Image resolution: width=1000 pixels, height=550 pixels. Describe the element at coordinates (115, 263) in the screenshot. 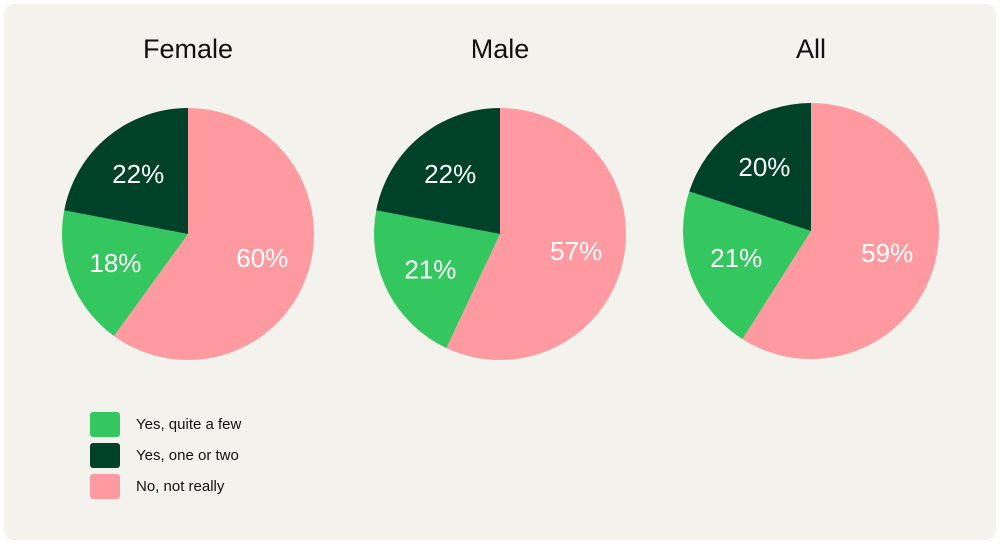

I see `slice-label: 18%` at that location.